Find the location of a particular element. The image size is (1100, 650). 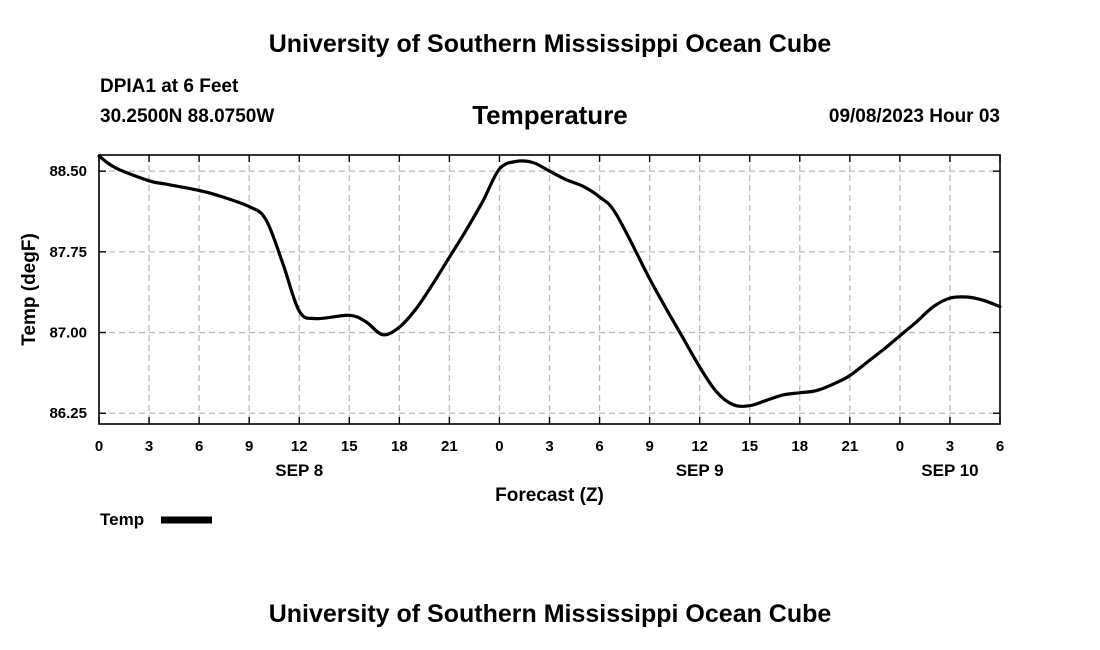

y-tick-label: 87.75 is located at coordinates (68, 252).